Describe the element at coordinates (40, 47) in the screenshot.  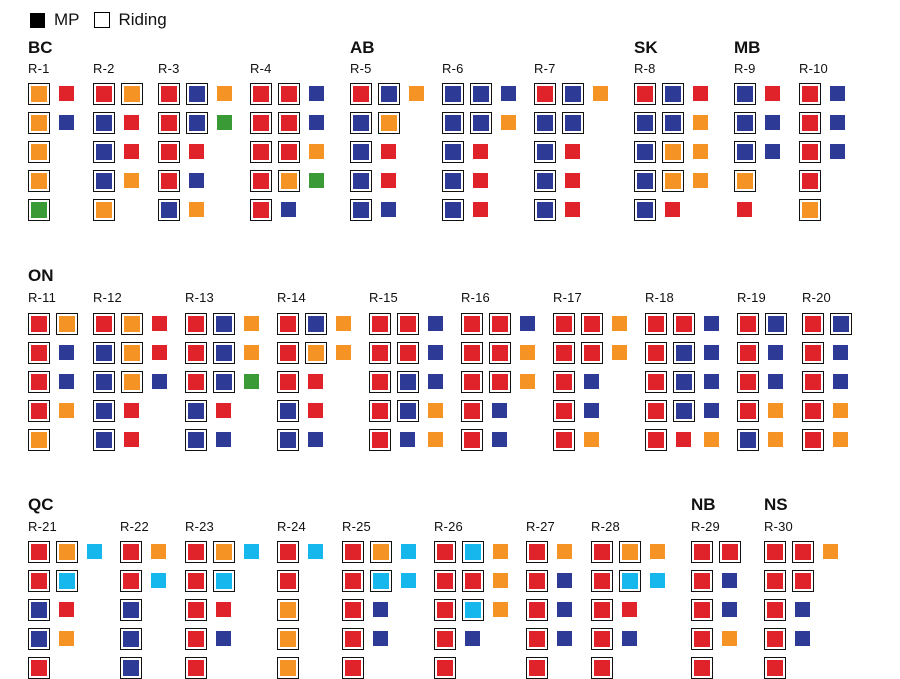
I see `province-label: BC` at that location.